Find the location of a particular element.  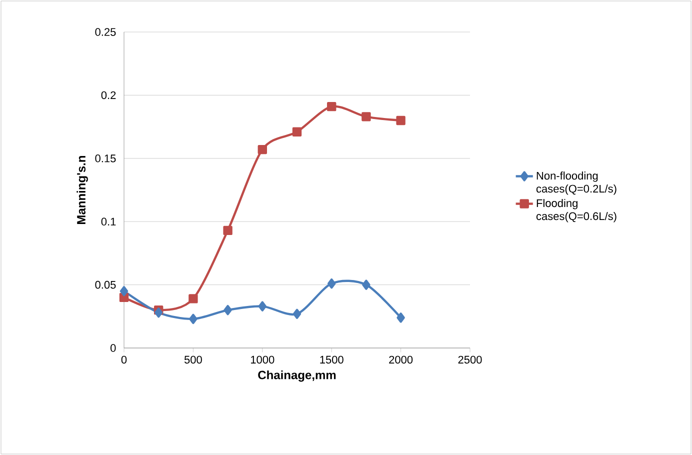

x-tick-label: 500 is located at coordinates (193, 360).